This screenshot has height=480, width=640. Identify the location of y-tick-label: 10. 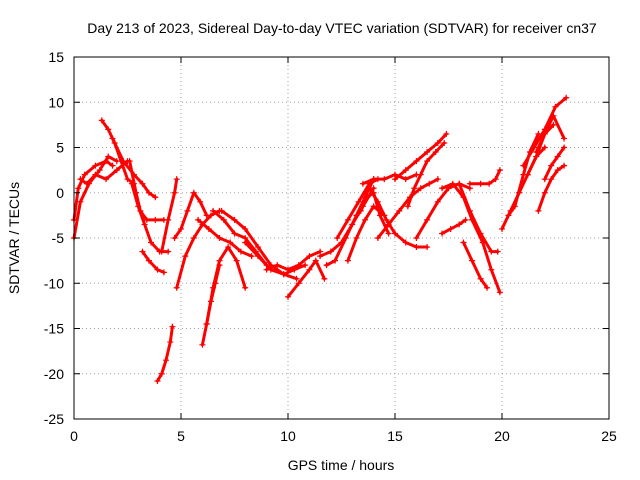
(56, 102).